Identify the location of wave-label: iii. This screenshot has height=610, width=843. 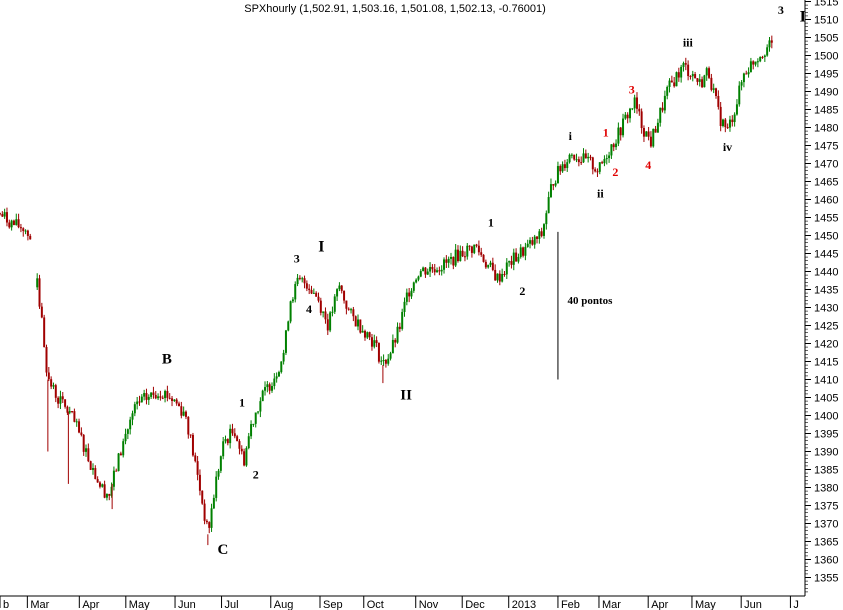
(688, 43).